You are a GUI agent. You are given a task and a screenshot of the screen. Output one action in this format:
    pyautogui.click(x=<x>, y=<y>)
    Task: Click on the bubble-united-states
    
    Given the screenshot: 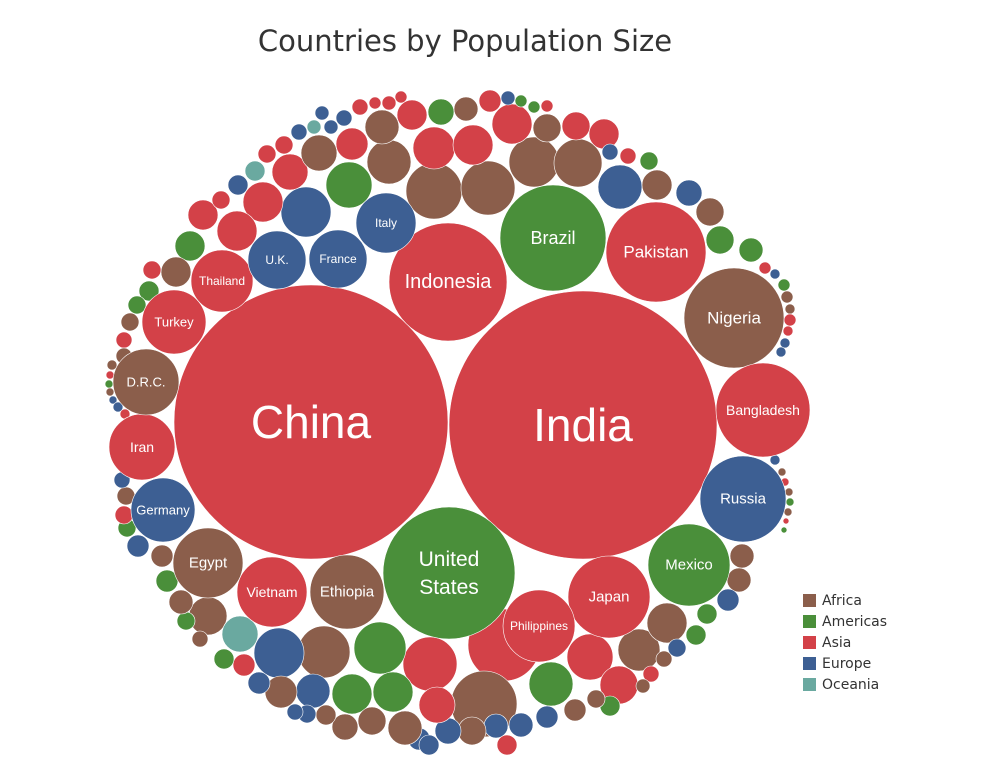 What is the action you would take?
    pyautogui.click(x=449, y=573)
    